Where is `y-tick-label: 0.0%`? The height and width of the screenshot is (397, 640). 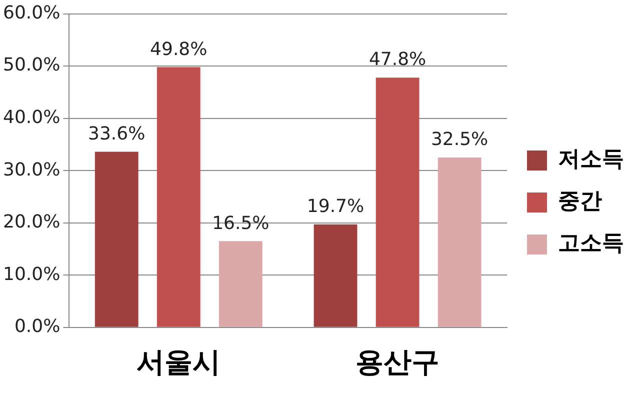 y-tick-label: 0.0% is located at coordinates (37, 327).